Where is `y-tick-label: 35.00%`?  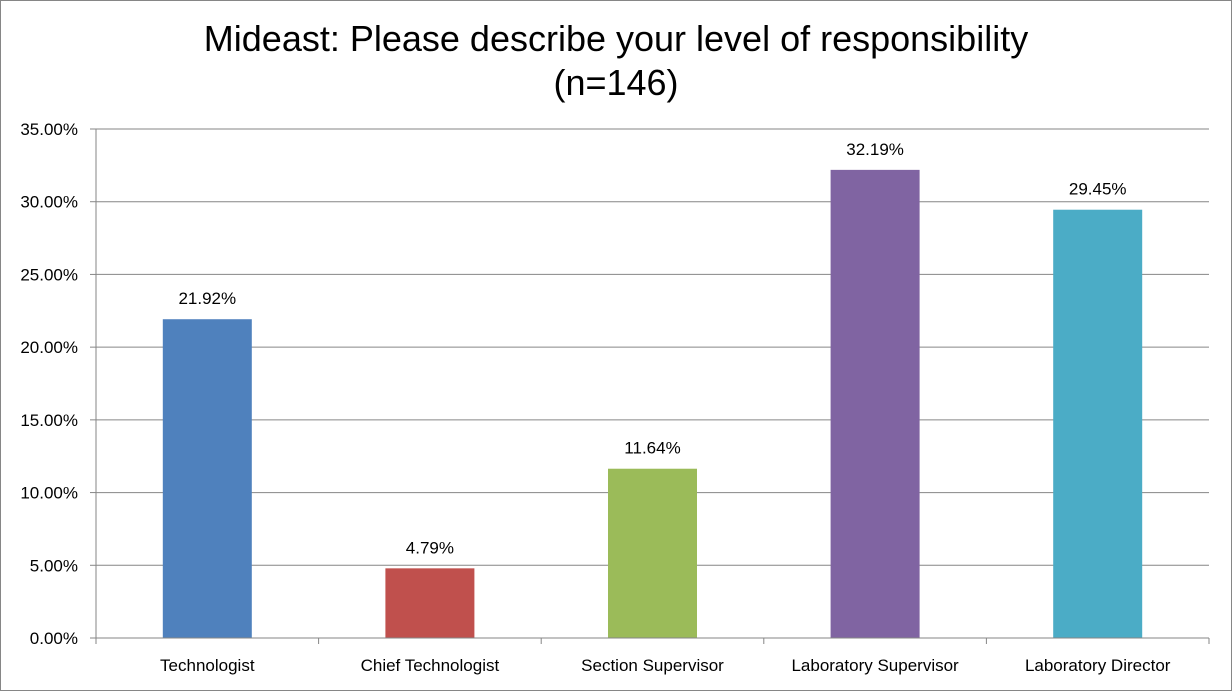 y-tick-label: 35.00% is located at coordinates (49, 129).